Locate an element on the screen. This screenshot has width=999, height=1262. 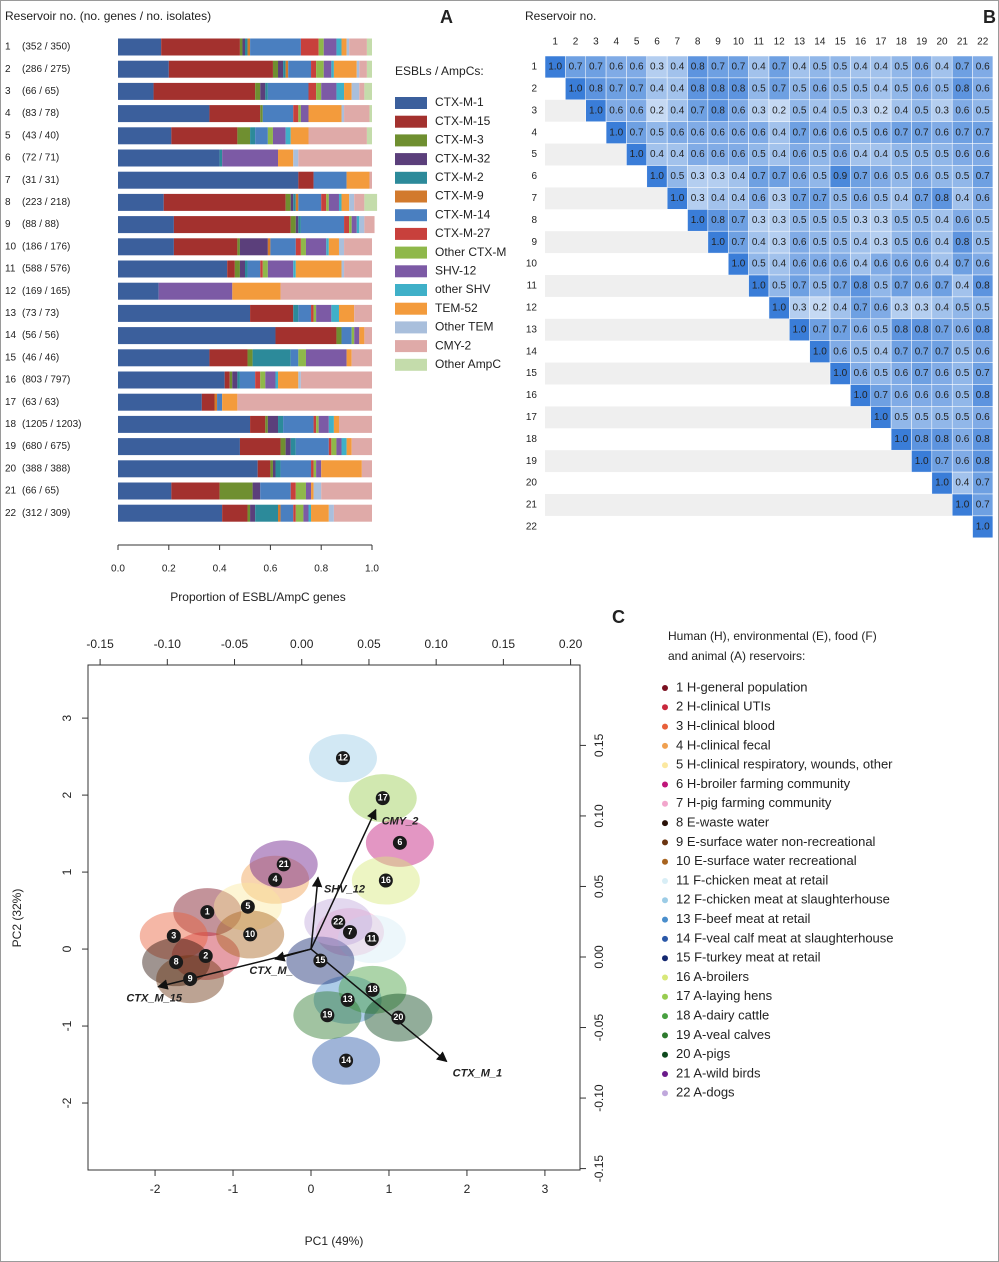
row-number: 5 is located at coordinates (8, 135).